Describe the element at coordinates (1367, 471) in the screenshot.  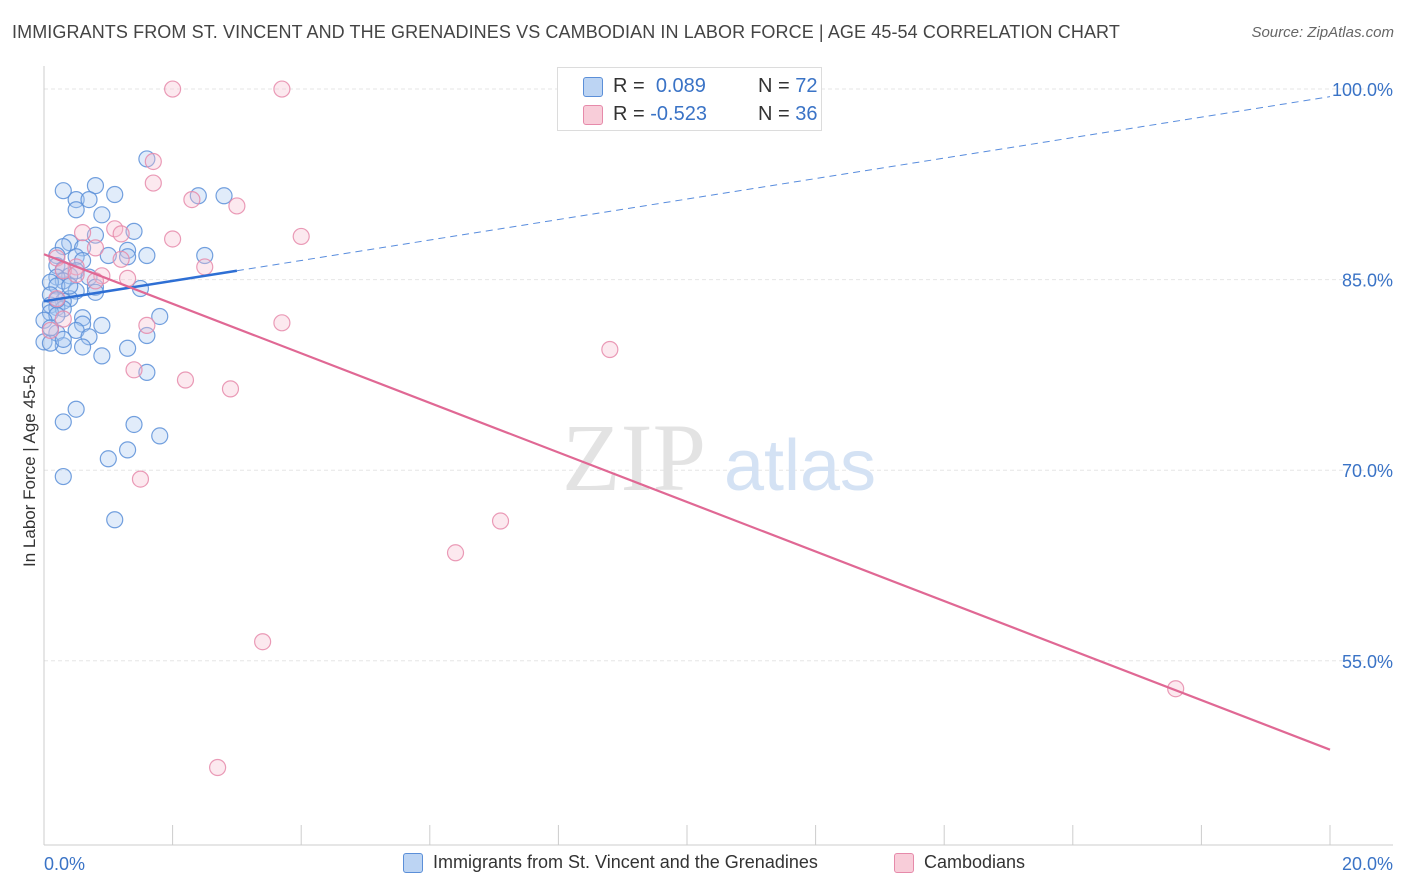
I see `y-tick-label: 70.0%` at that location.